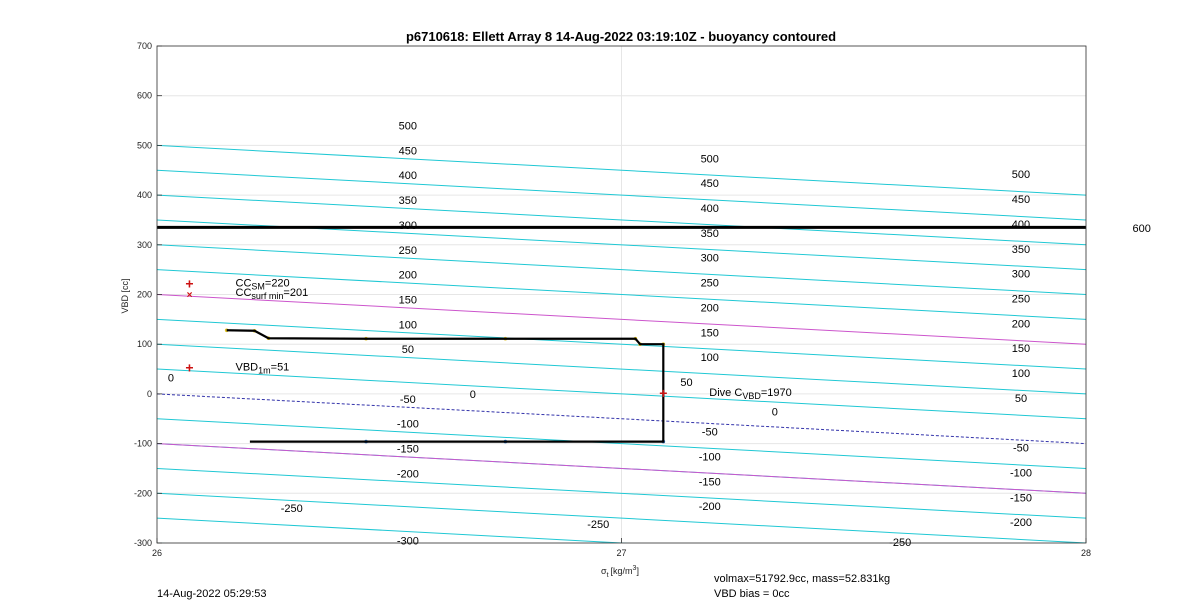  What do you see at coordinates (144, 145) in the screenshot?
I see `y-tick-label: 500` at bounding box center [144, 145].